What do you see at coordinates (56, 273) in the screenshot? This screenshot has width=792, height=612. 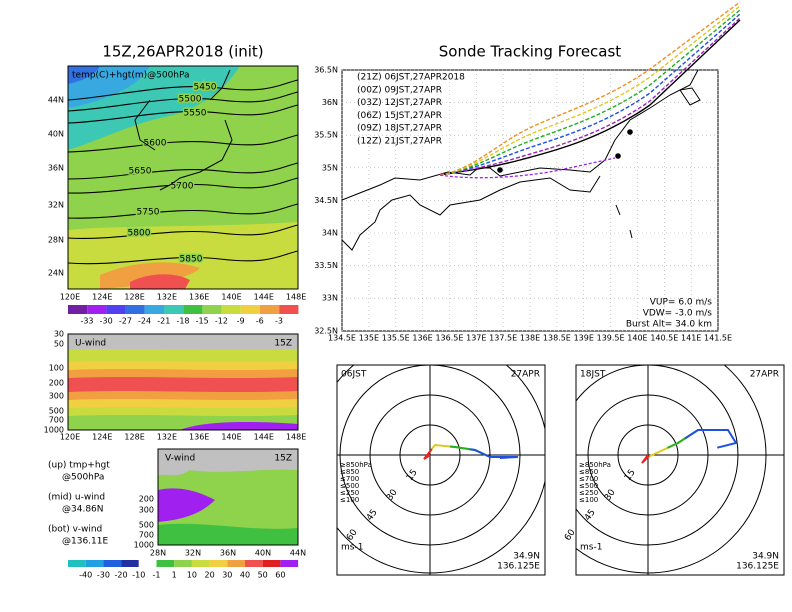 I see `lat-label: 24N` at bounding box center [56, 273].